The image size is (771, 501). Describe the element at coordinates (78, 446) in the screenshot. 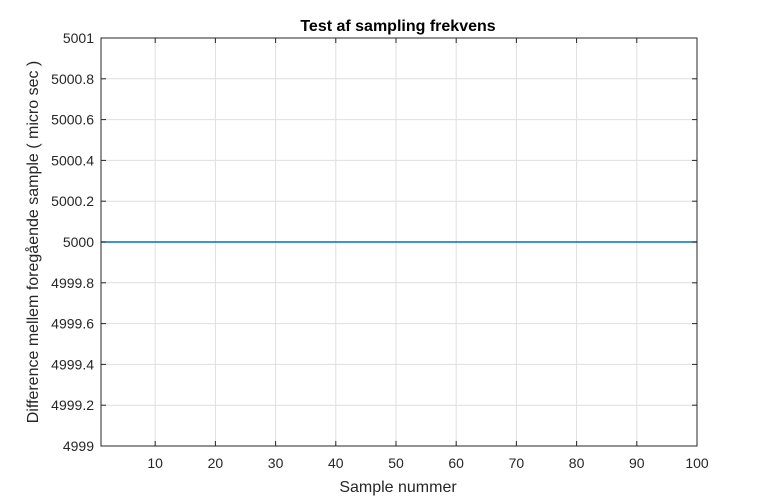

I see `y-tick-label: 4999` at that location.